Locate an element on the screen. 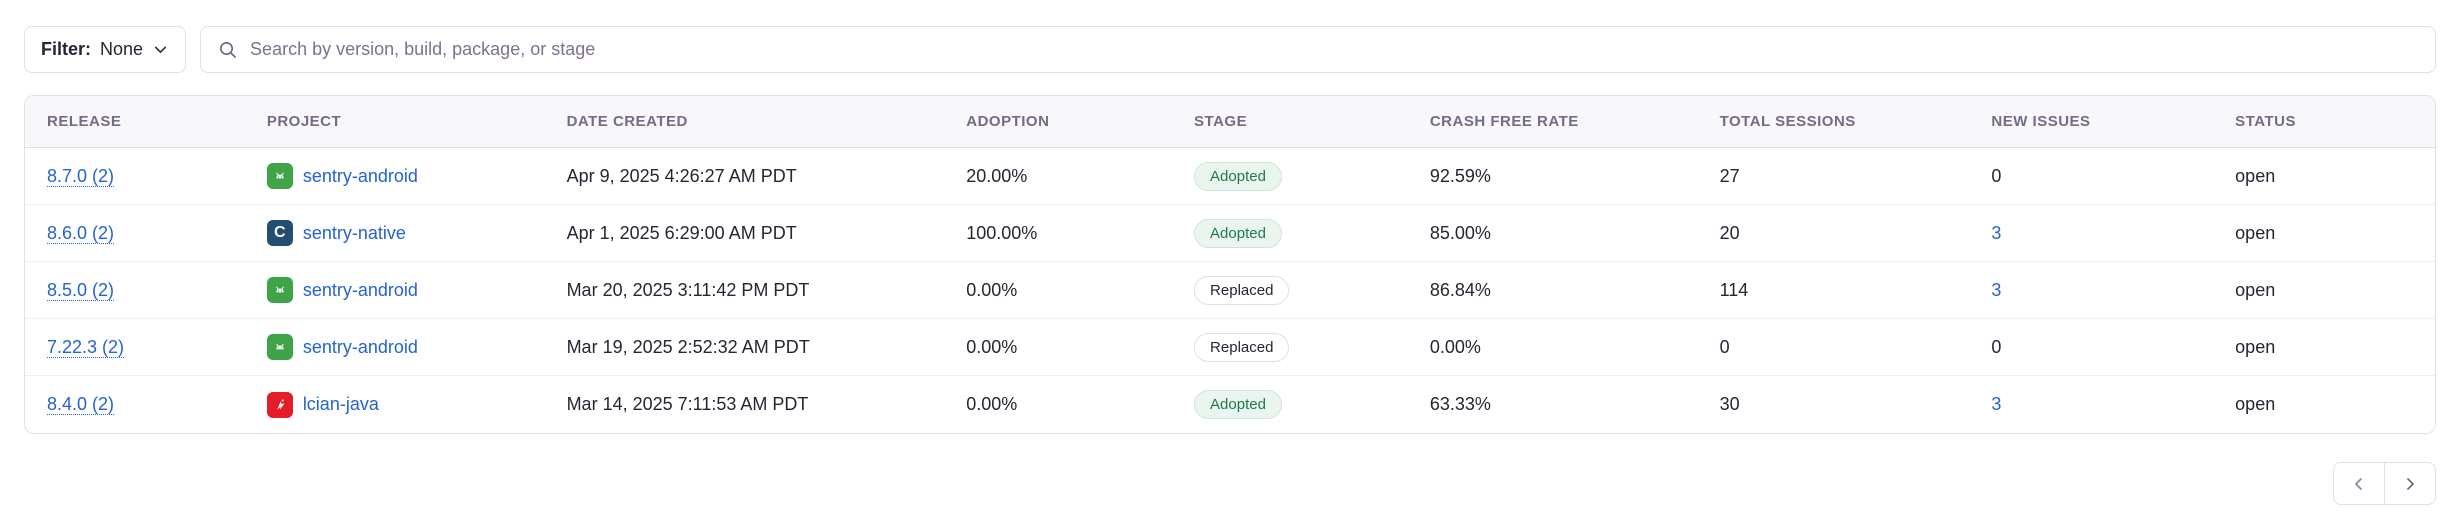 The height and width of the screenshot is (532, 2460). col-header-adoption: ADOPTION is located at coordinates (1008, 121).